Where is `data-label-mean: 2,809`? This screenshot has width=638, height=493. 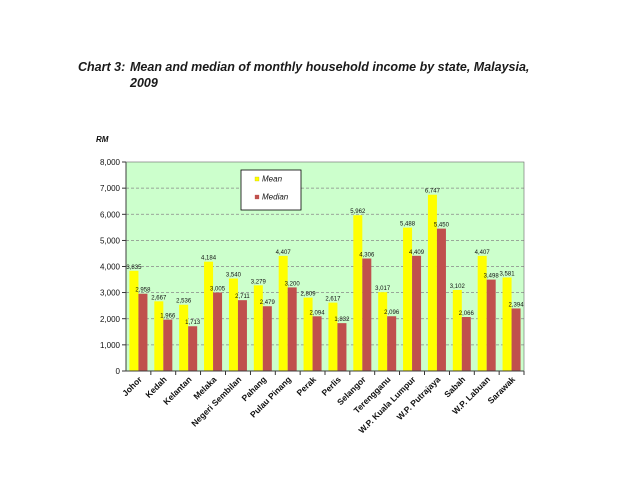
data-label-mean: 2,809 is located at coordinates (309, 295).